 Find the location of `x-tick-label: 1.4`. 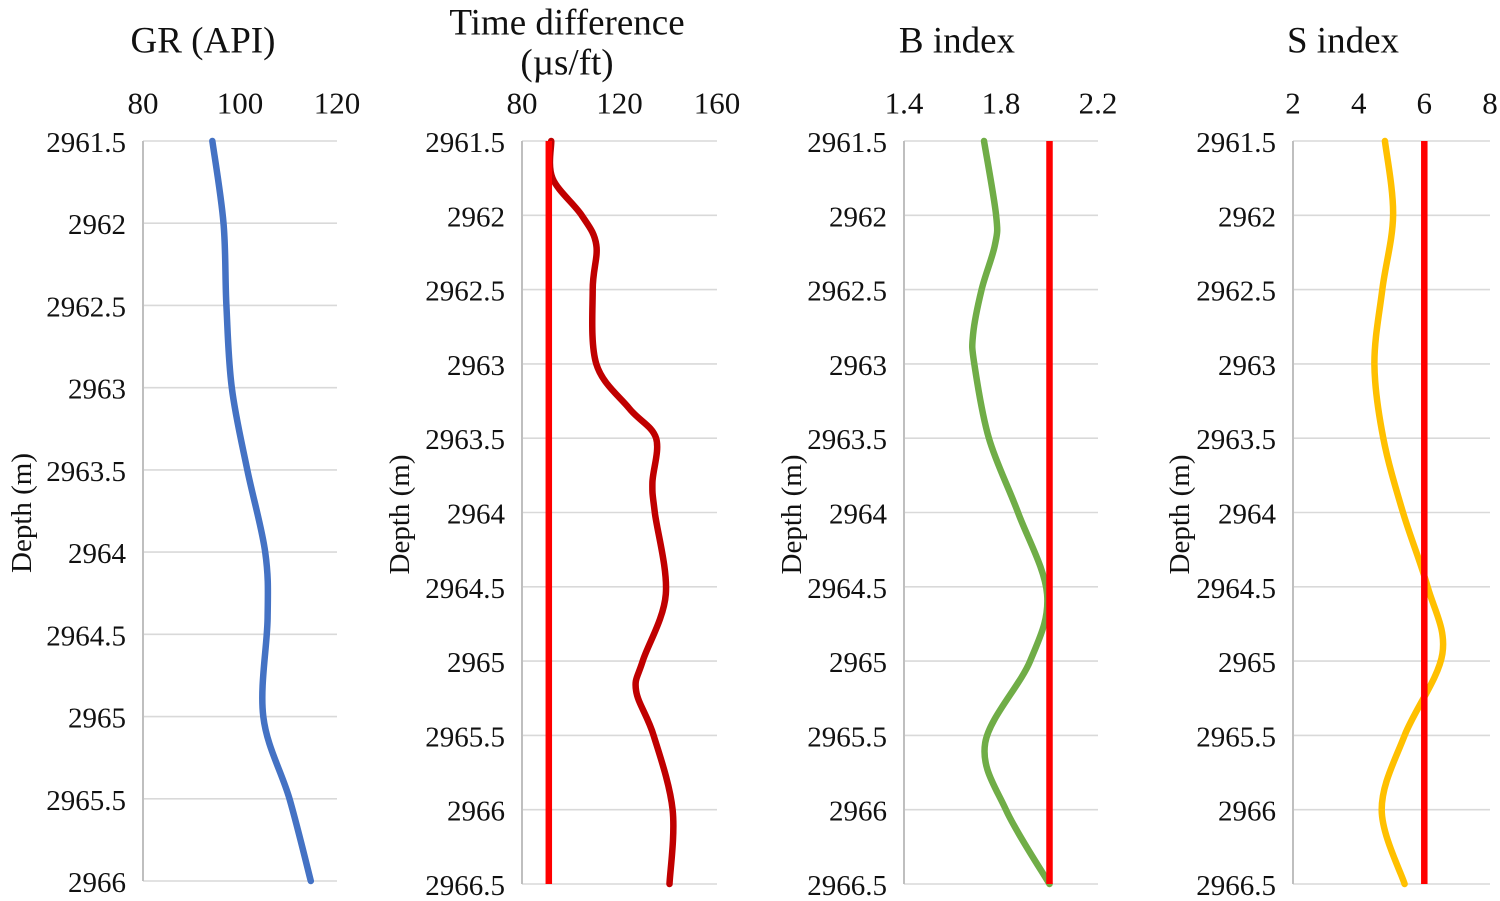

x-tick-label: 1.4 is located at coordinates (904, 103).